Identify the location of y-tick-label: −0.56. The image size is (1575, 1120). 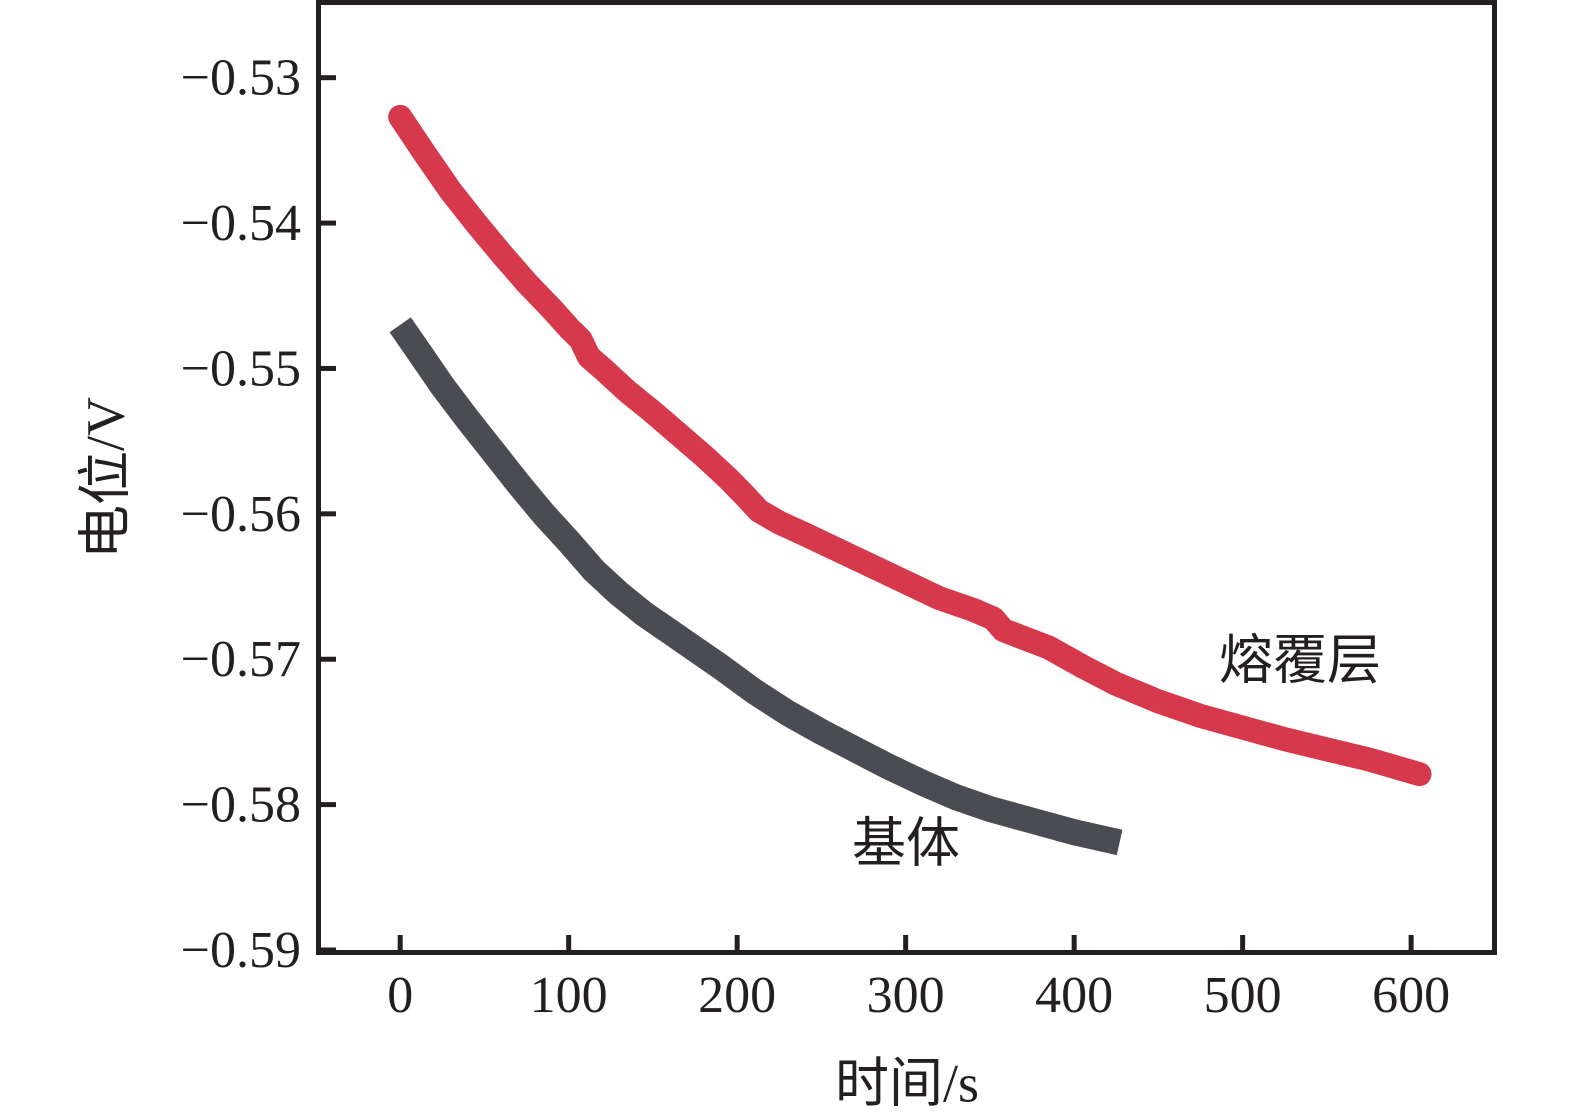
(241, 514).